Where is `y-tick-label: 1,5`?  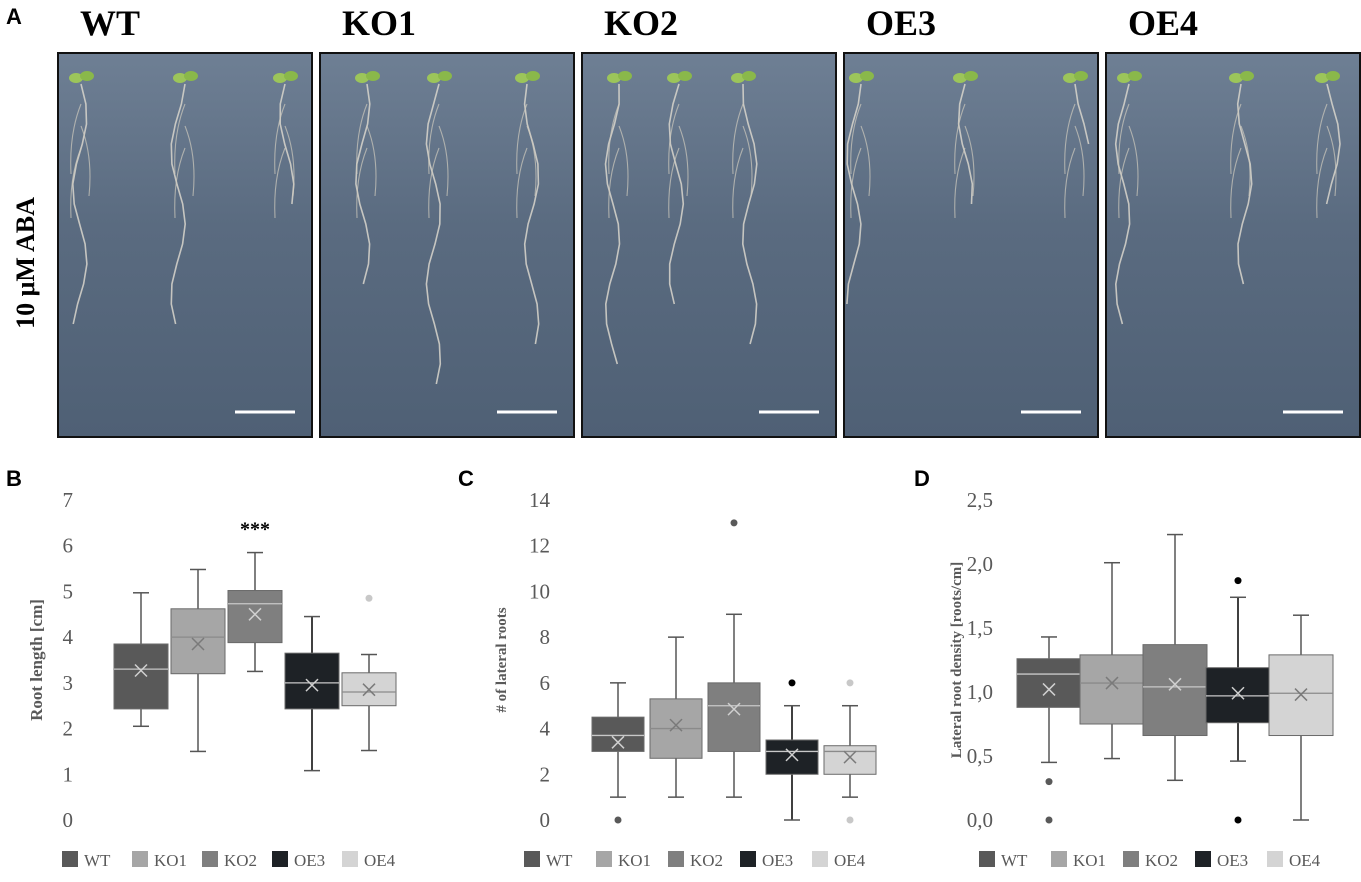
y-tick-label: 1,5 is located at coordinates (980, 628).